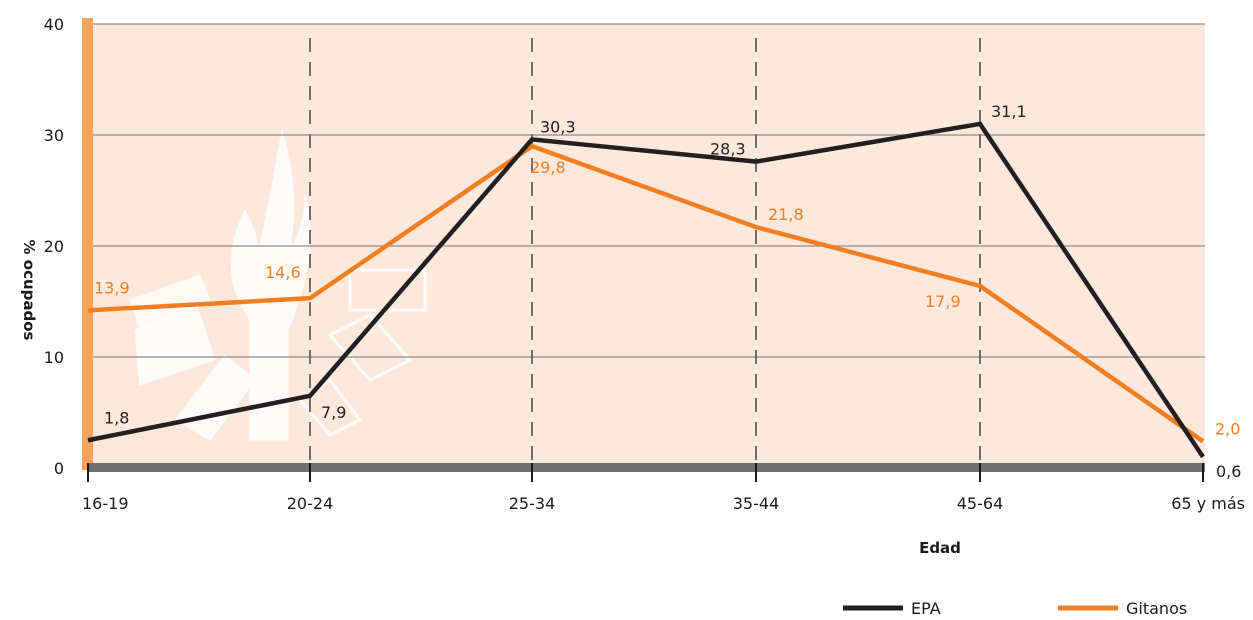 The image size is (1253, 620). I want to click on y-axis-title: % ocupados, so click(29, 290).